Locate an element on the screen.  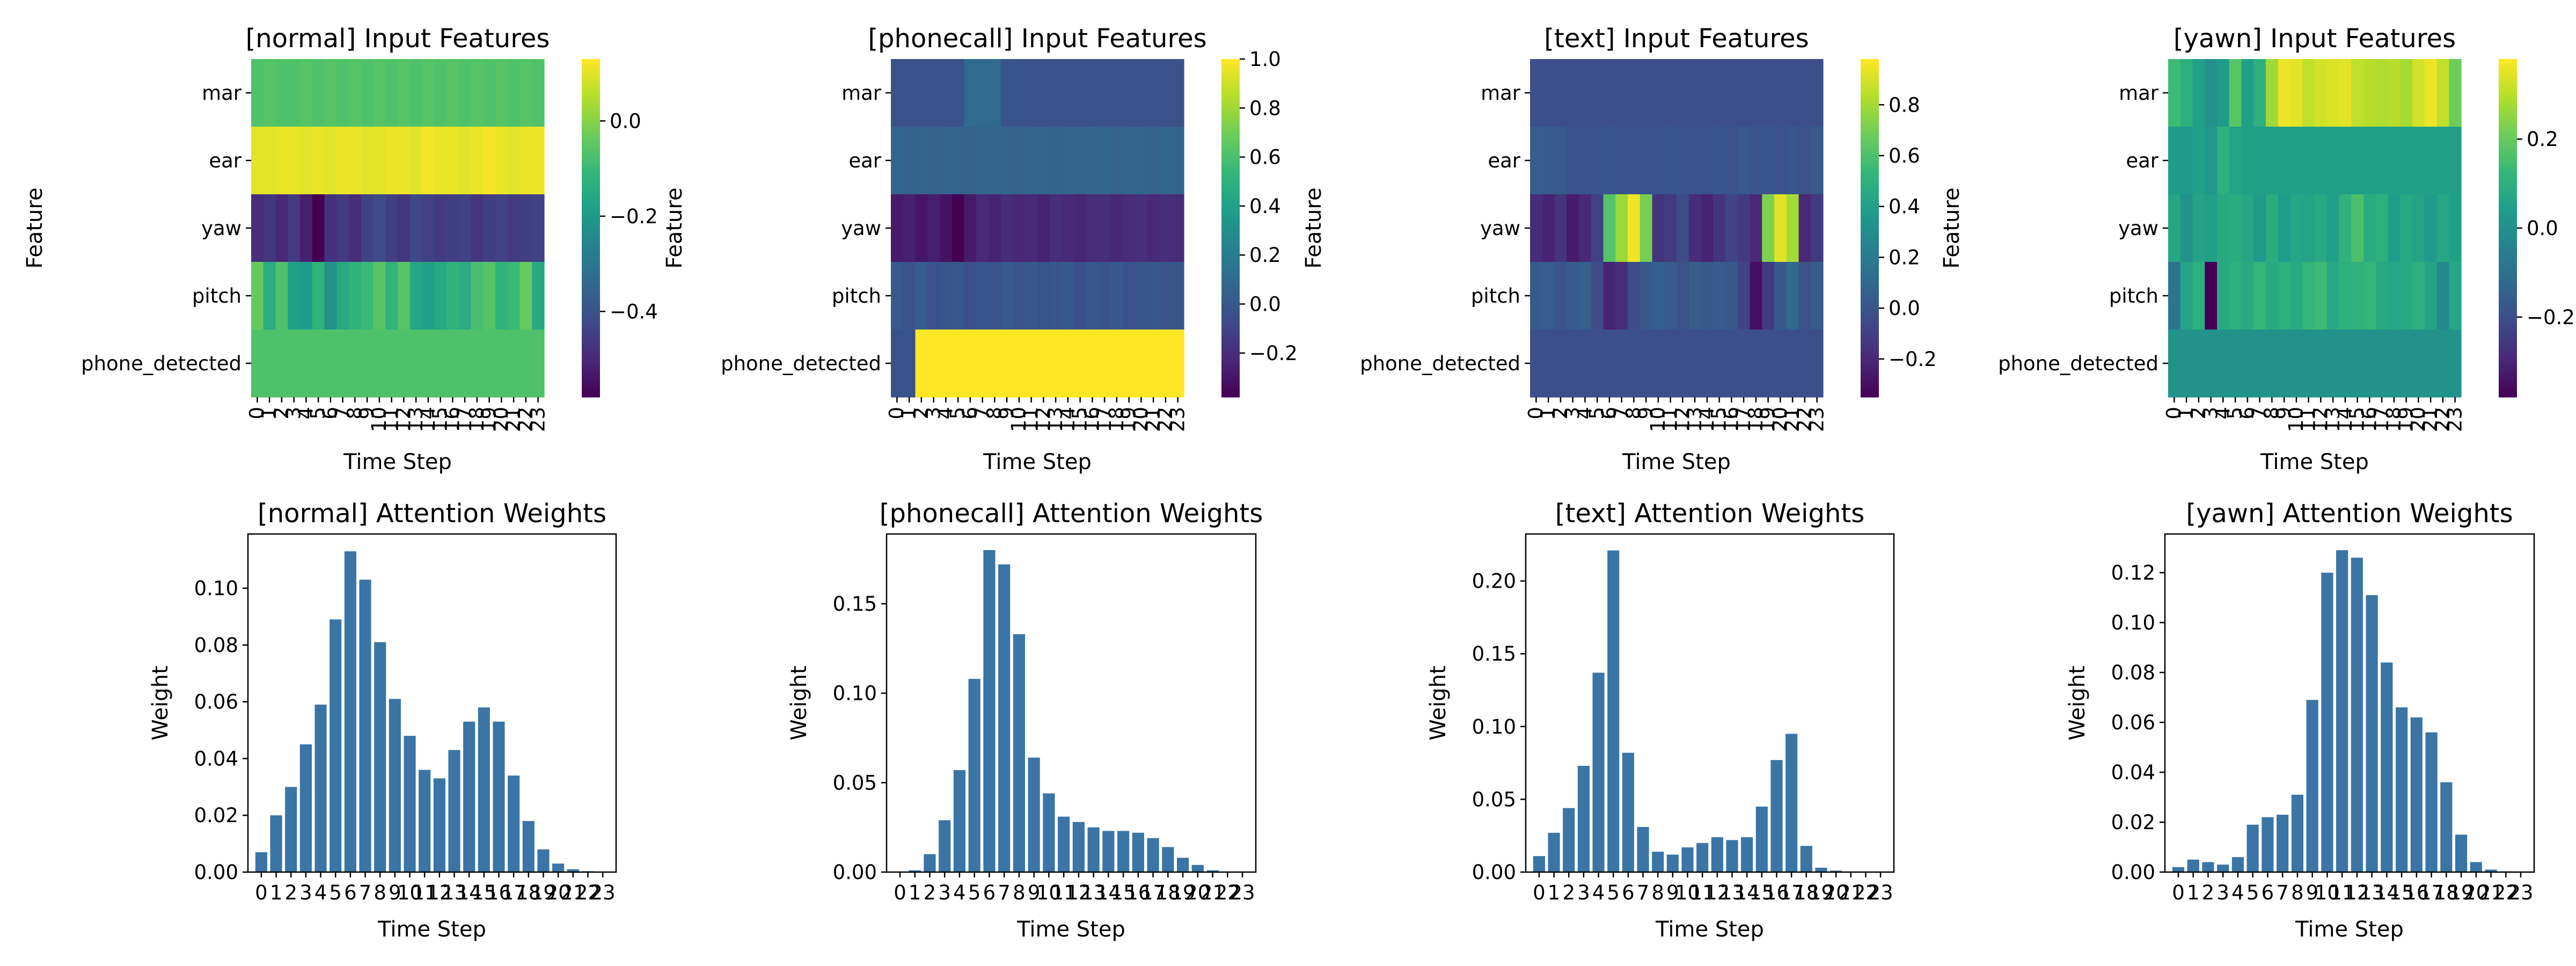
x-tick-label: 3 is located at coordinates (2210, 413).